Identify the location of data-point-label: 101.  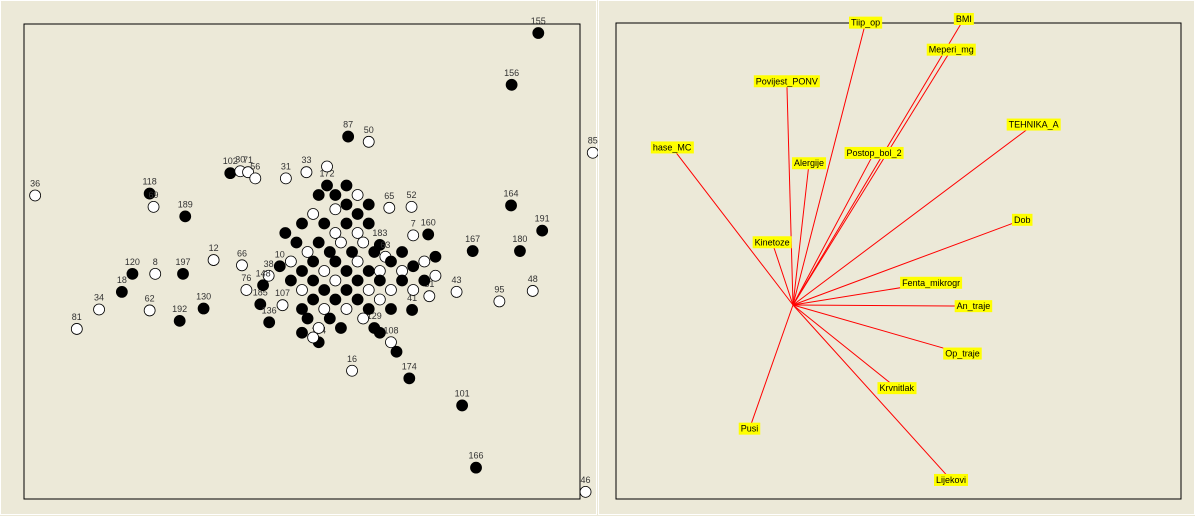
(462, 393).